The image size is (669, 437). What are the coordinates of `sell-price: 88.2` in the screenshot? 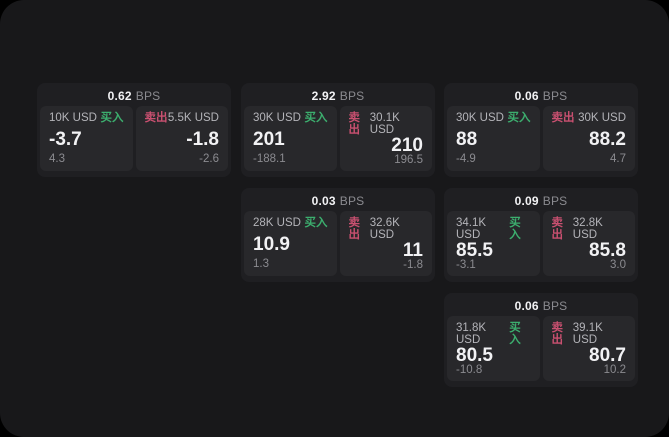 It's located at (607, 139).